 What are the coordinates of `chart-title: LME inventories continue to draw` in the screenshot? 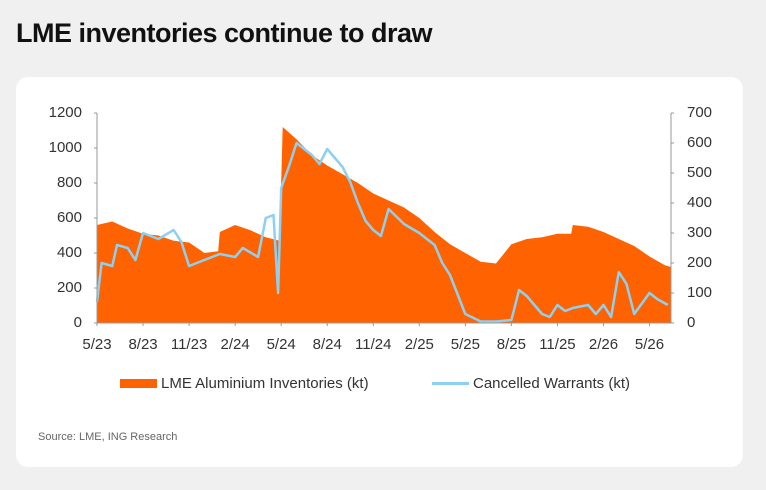 It's located at (224, 33).